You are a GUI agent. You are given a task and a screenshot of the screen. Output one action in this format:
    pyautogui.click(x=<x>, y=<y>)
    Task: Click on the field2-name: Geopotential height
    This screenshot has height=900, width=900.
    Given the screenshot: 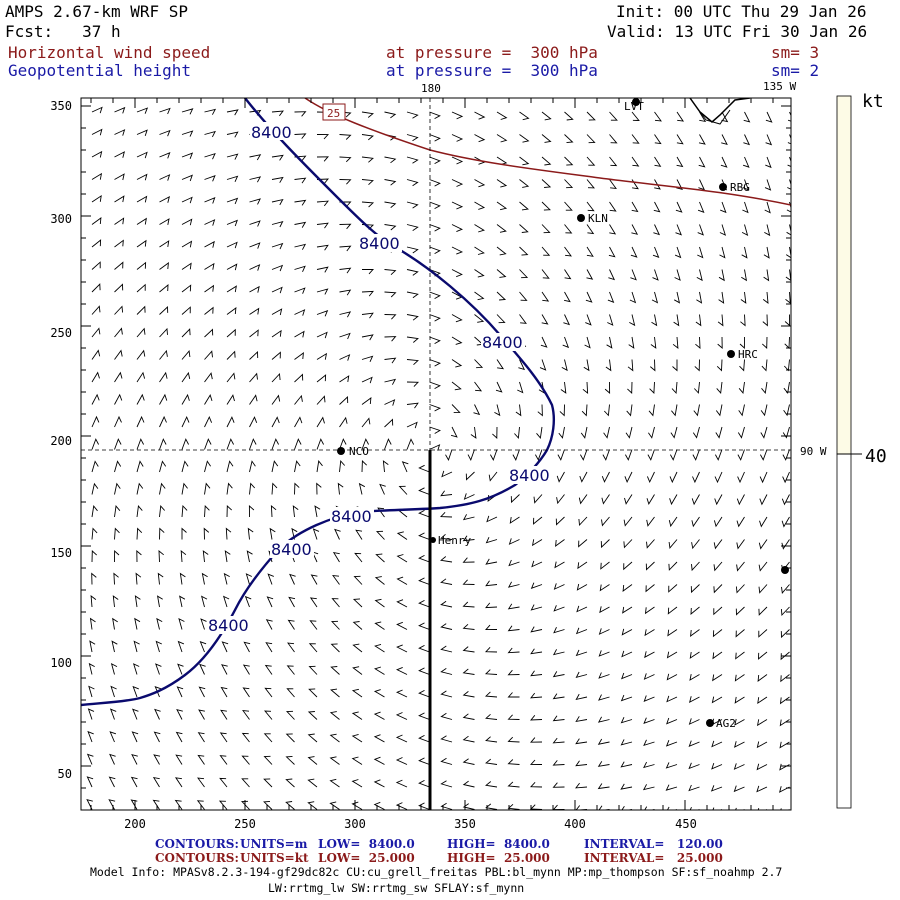 What is the action you would take?
    pyautogui.click(x=100, y=70)
    